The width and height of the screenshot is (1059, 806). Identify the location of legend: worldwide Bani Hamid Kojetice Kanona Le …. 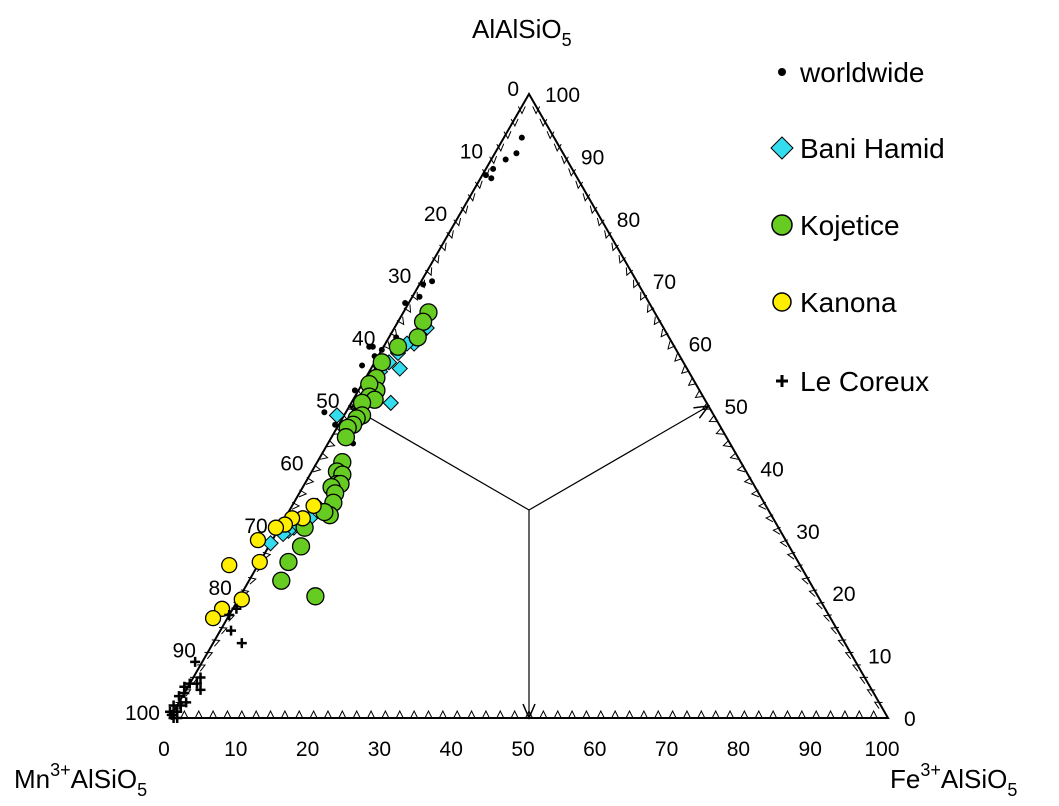
(857, 227).